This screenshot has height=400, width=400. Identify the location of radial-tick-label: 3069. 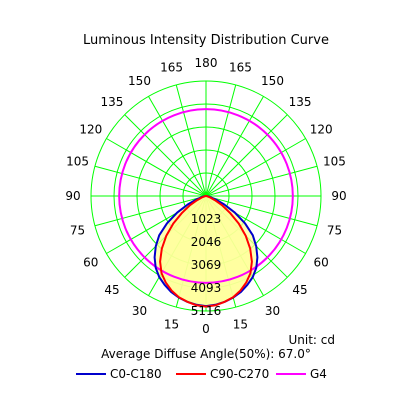
(206, 265).